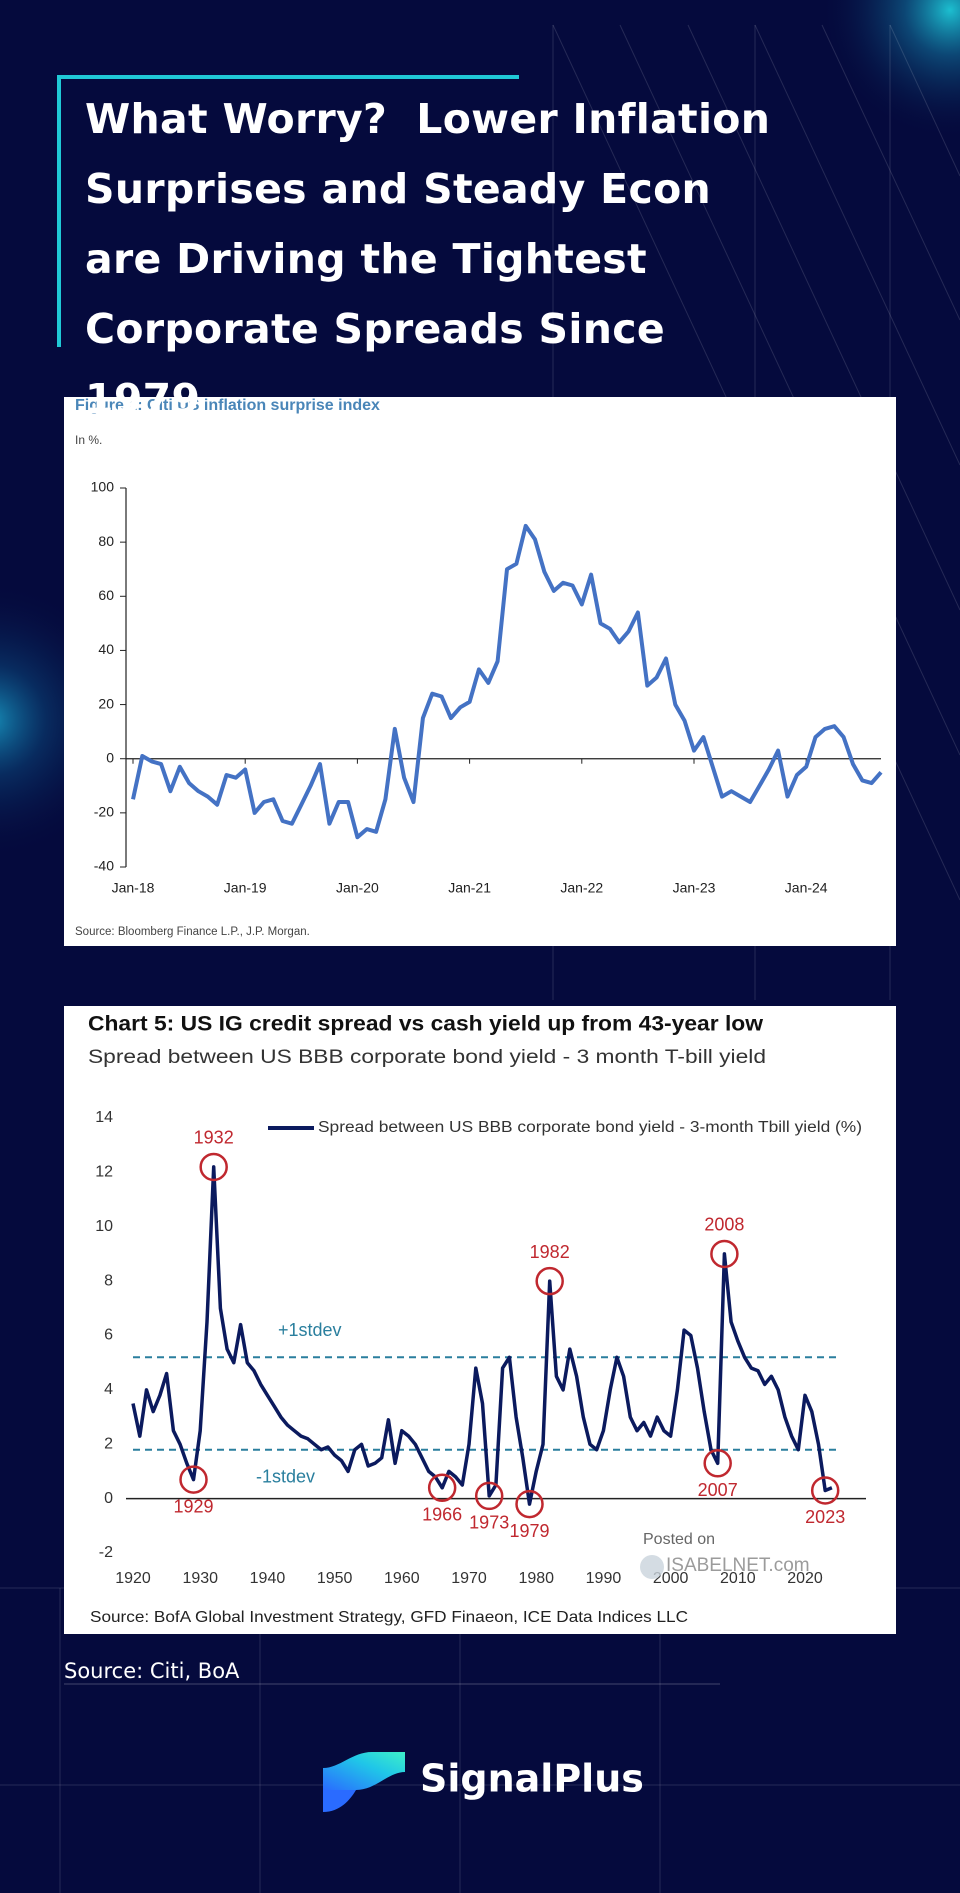 The height and width of the screenshot is (1893, 960). I want to click on x-tick-label: 1930, so click(200, 1578).